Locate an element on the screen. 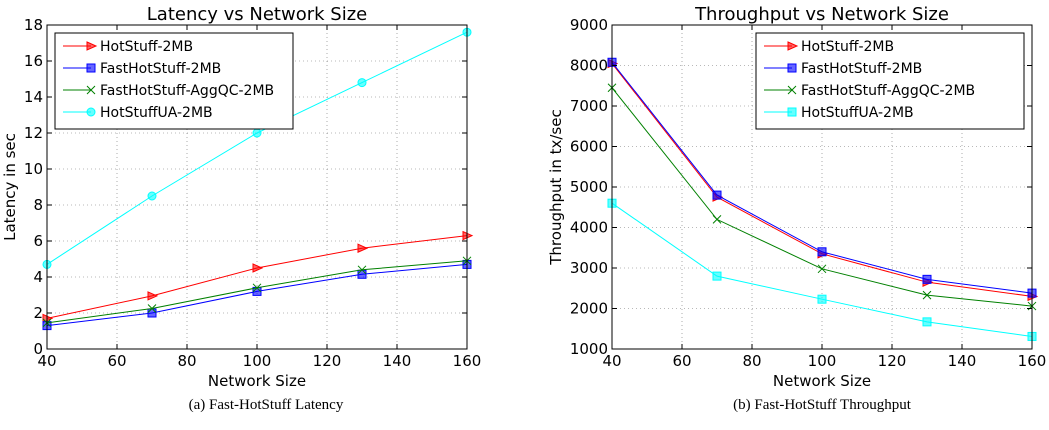  y-axis-label: Latency in sec is located at coordinates (10, 187).